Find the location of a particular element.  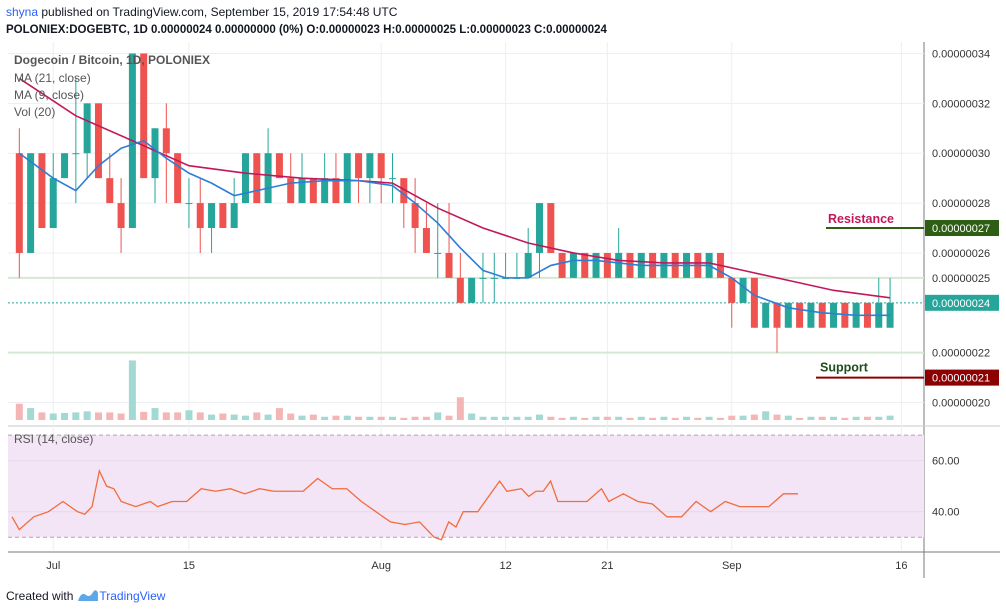

y-tick-label: 0.00000032 is located at coordinates (961, 104).